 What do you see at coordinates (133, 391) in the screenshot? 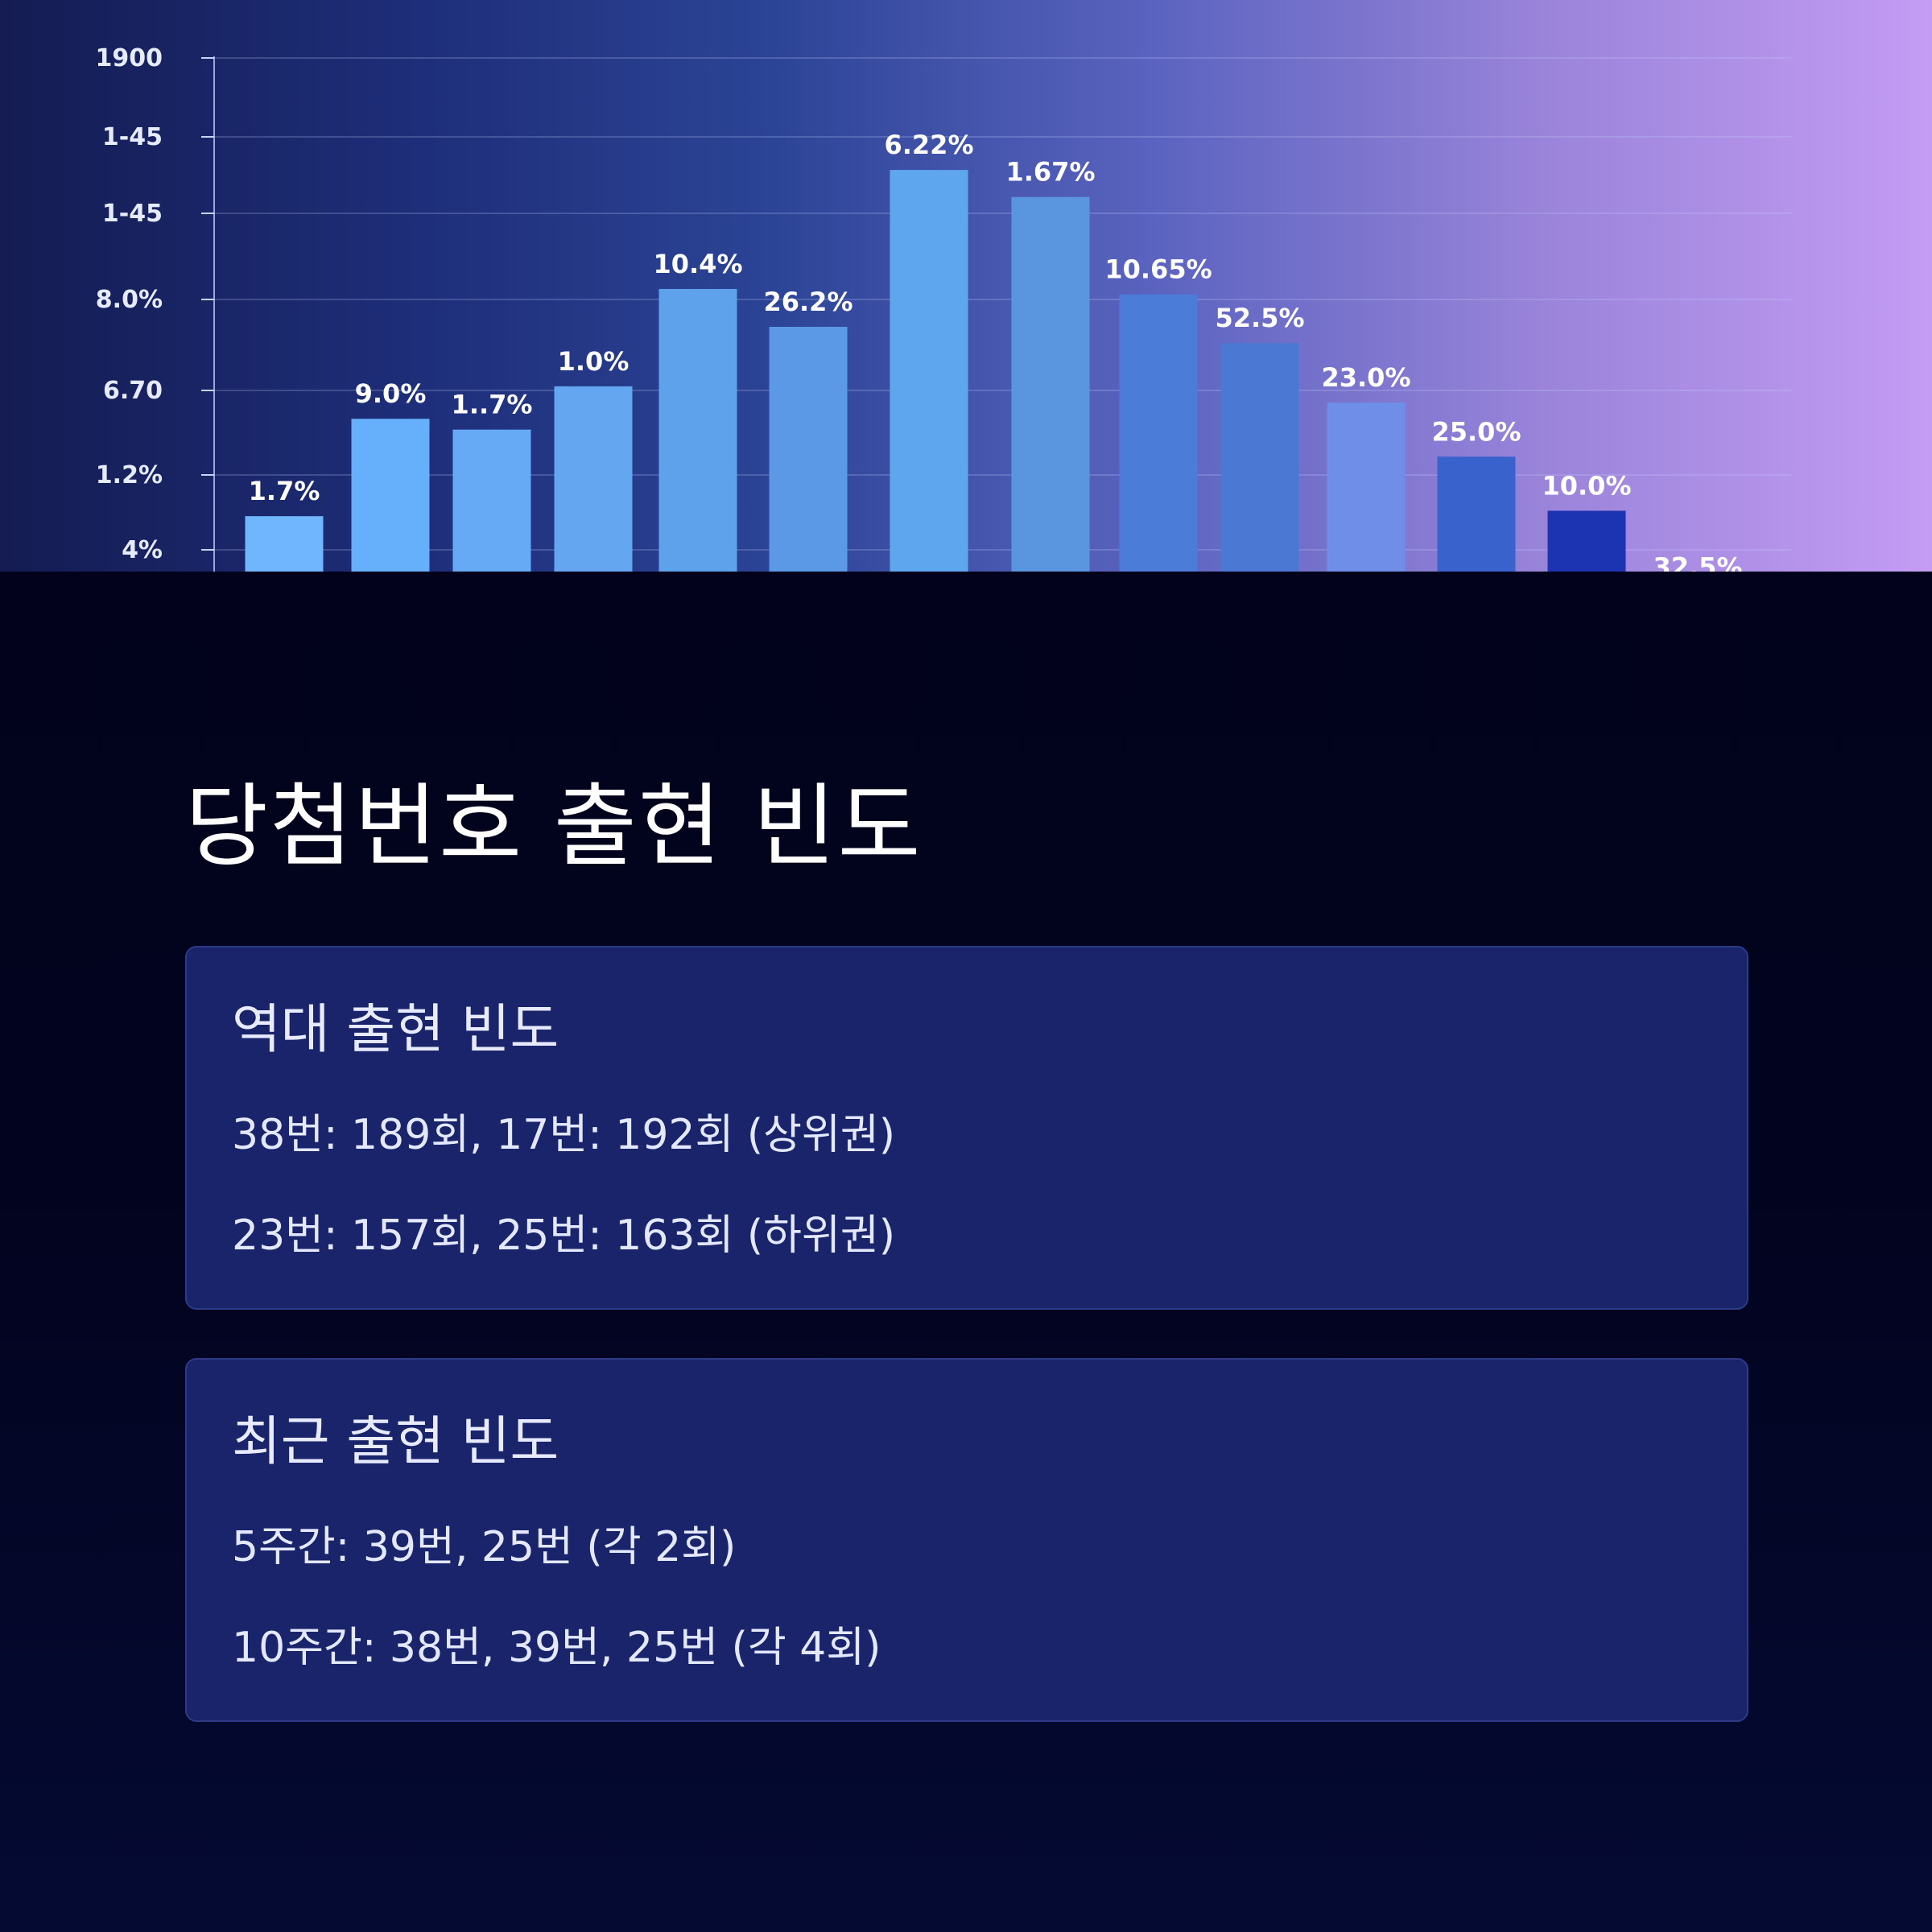
I see `y-tick-label: 6.70` at bounding box center [133, 391].